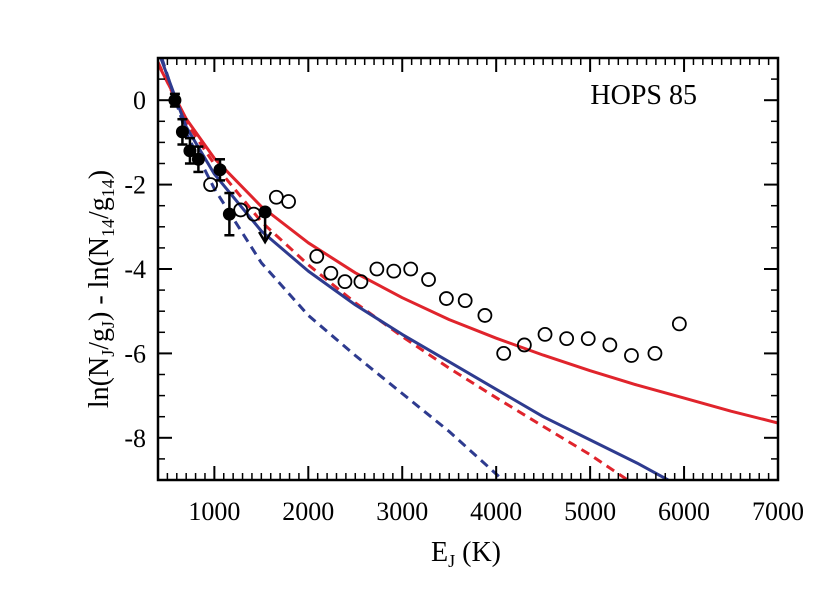  I want to click on x-axis-title: EJ (K), so click(466, 554).